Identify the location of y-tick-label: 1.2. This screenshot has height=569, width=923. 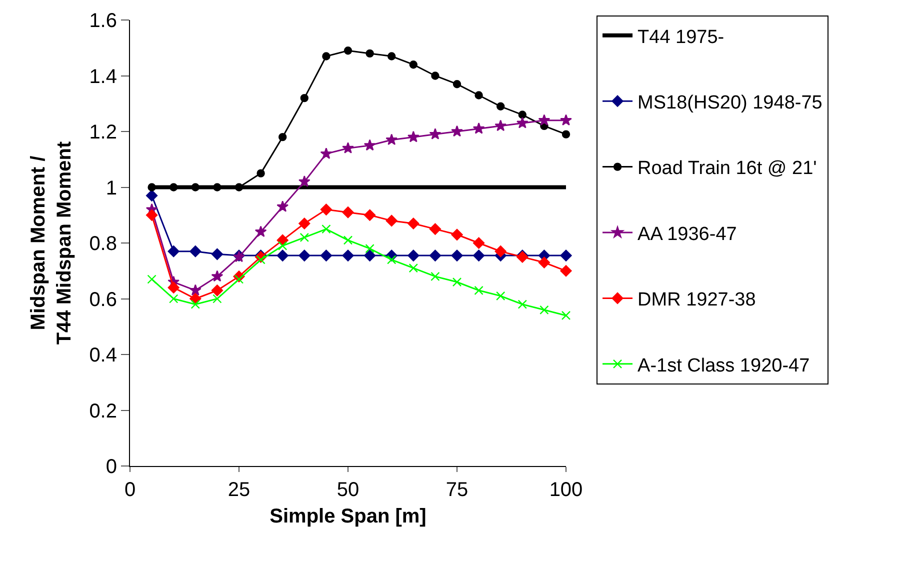
(103, 133).